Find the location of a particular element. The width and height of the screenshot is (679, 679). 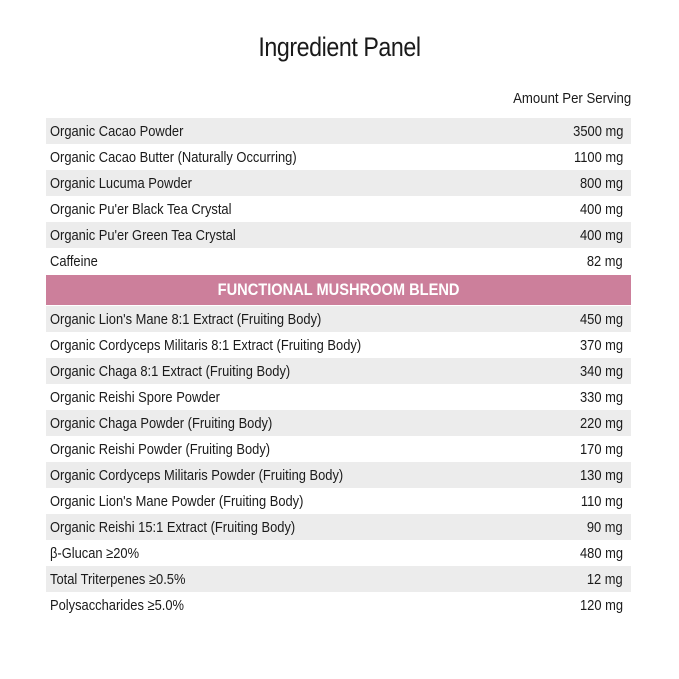

ingredient-name: Polysaccharides ≥5.0% is located at coordinates (117, 605).